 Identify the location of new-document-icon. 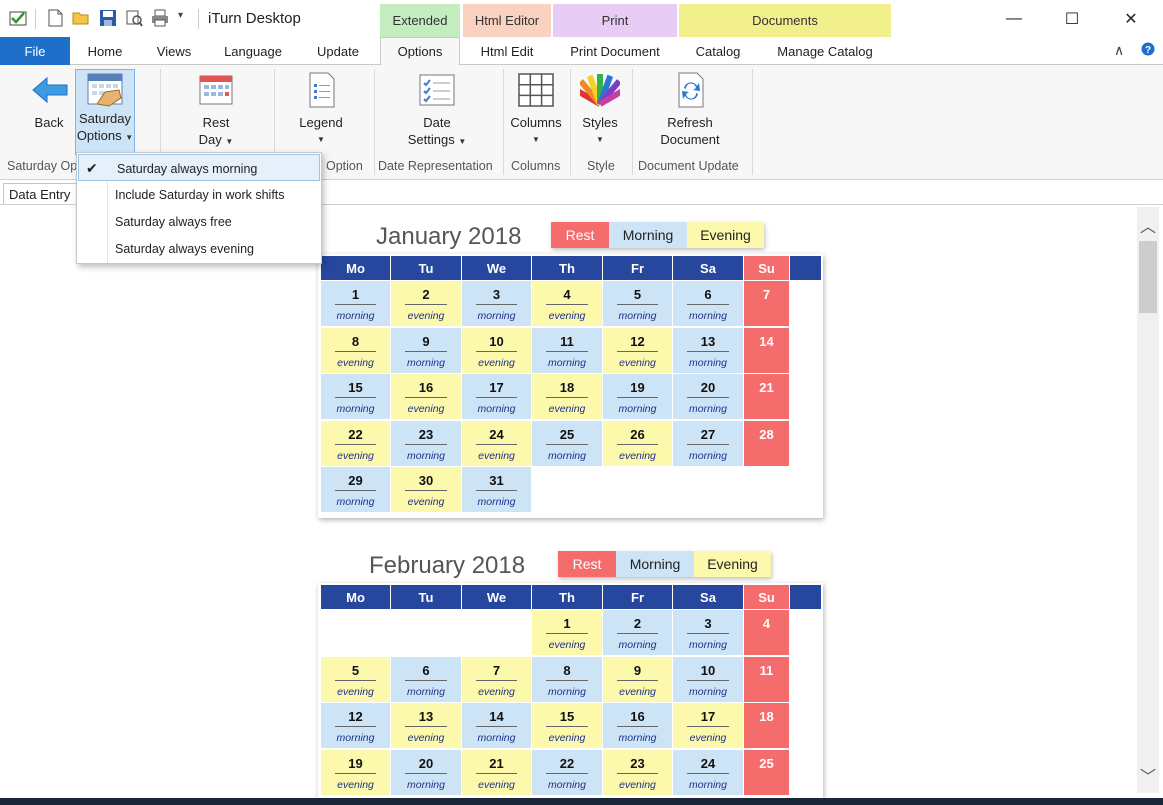
(55, 18).